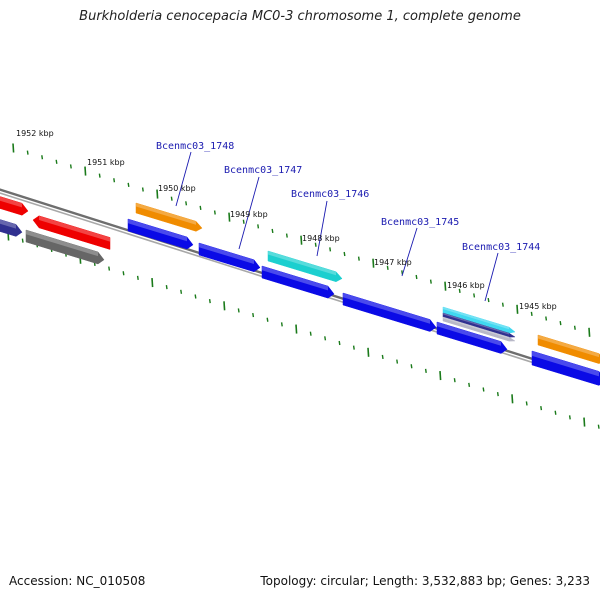 This screenshot has width=600, height=600. Describe the element at coordinates (420, 222) in the screenshot. I see `gene-label-bcenmc03-1745: Bcenmc03_1745` at that location.